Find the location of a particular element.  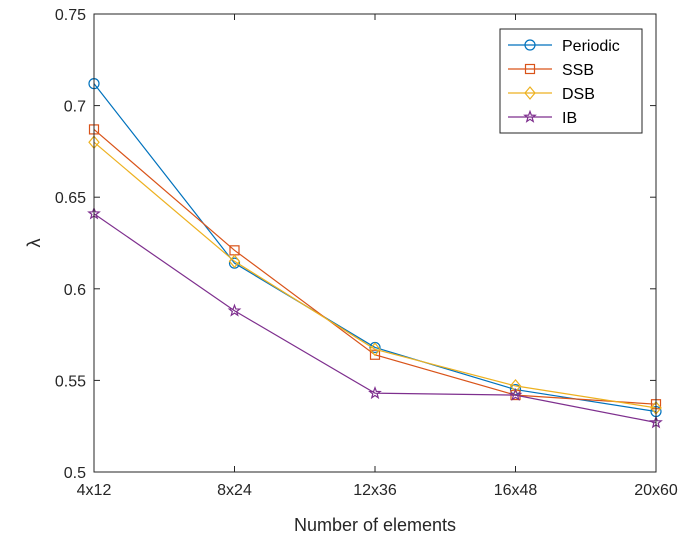

y-tick-label: 0.55 is located at coordinates (70, 381).